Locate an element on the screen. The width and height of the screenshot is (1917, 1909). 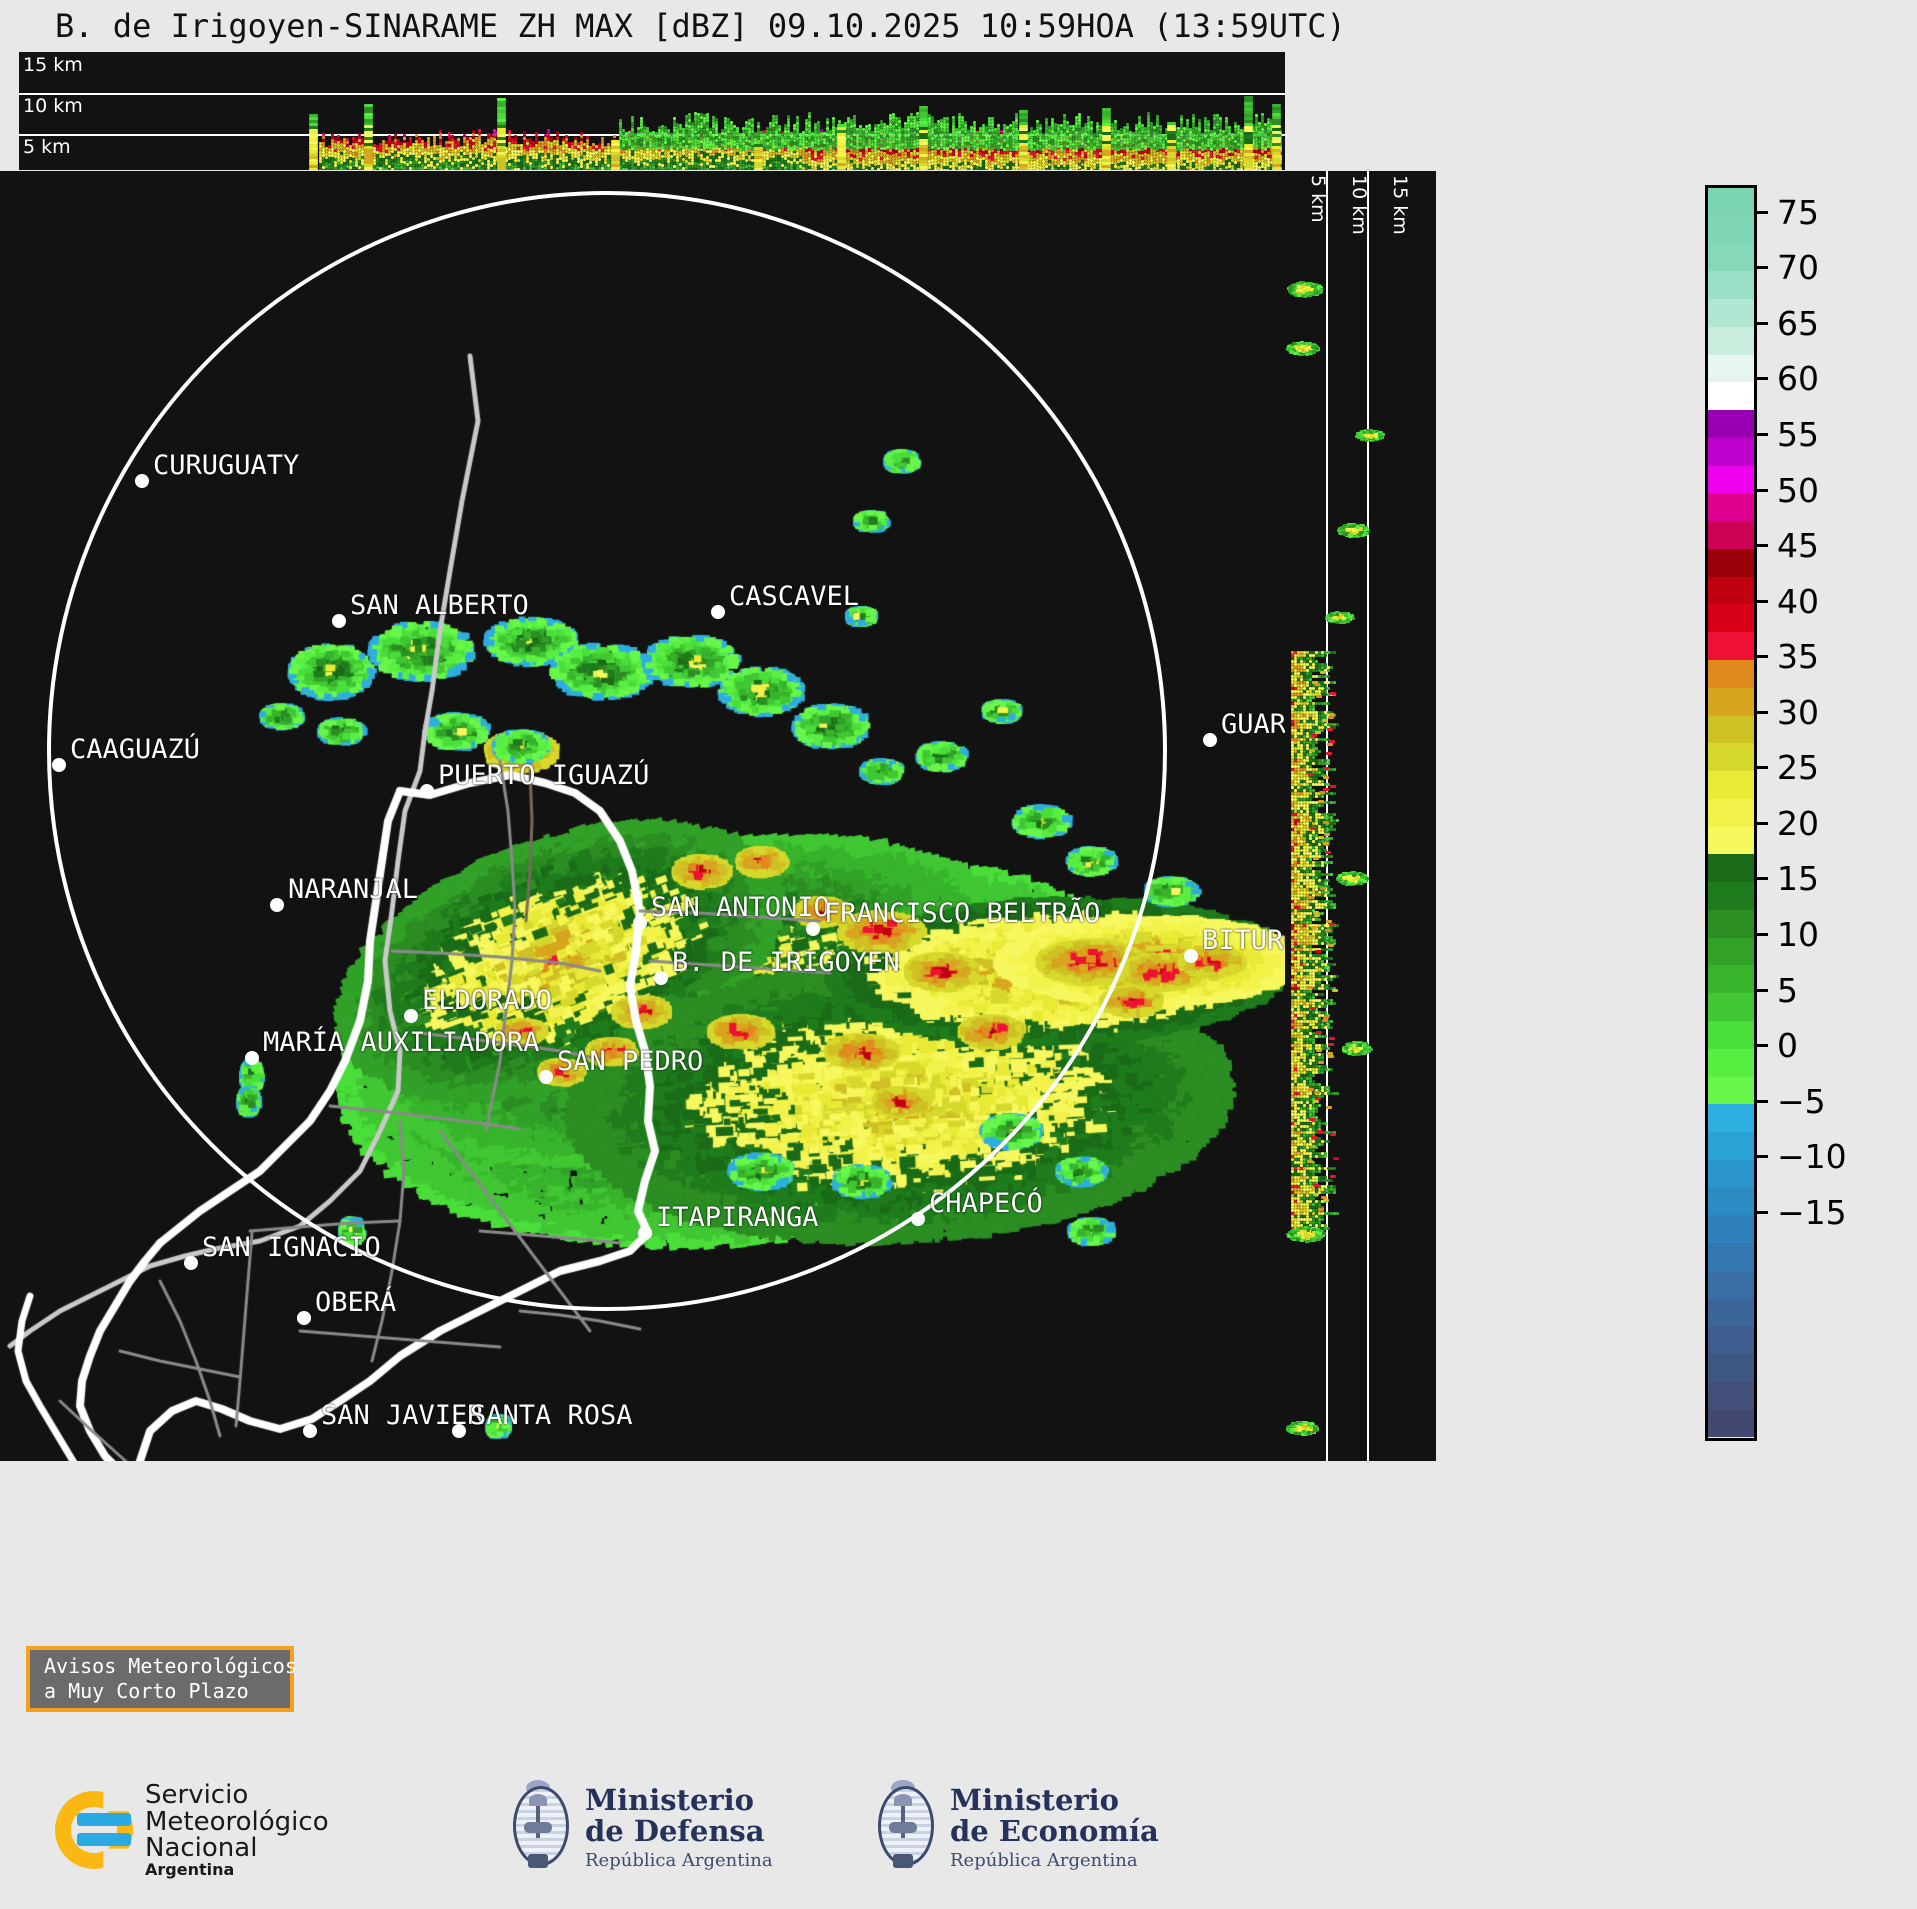
top-cross-section-panel: 15 km 10 km 5 km is located at coordinates (652, 111).